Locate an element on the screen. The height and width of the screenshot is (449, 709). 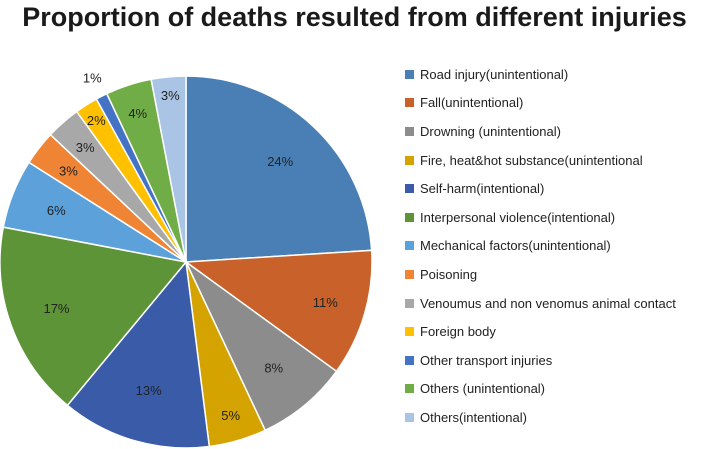
slice-label-4: 13% is located at coordinates (149, 390).